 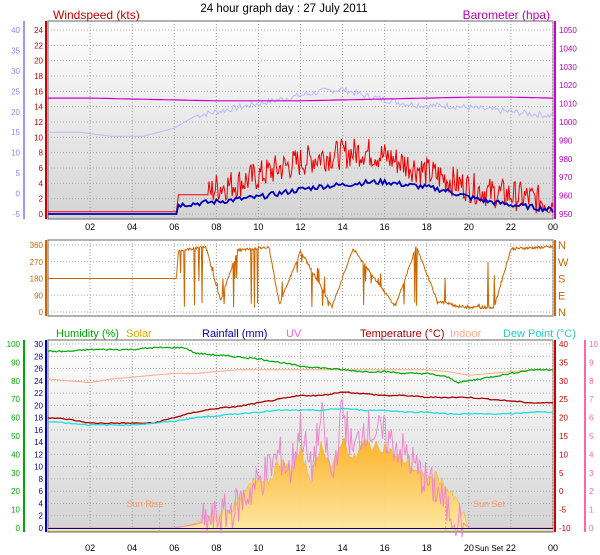 What do you see at coordinates (38, 418) in the screenshot?
I see `rain-y-tick-label: 18` at bounding box center [38, 418].